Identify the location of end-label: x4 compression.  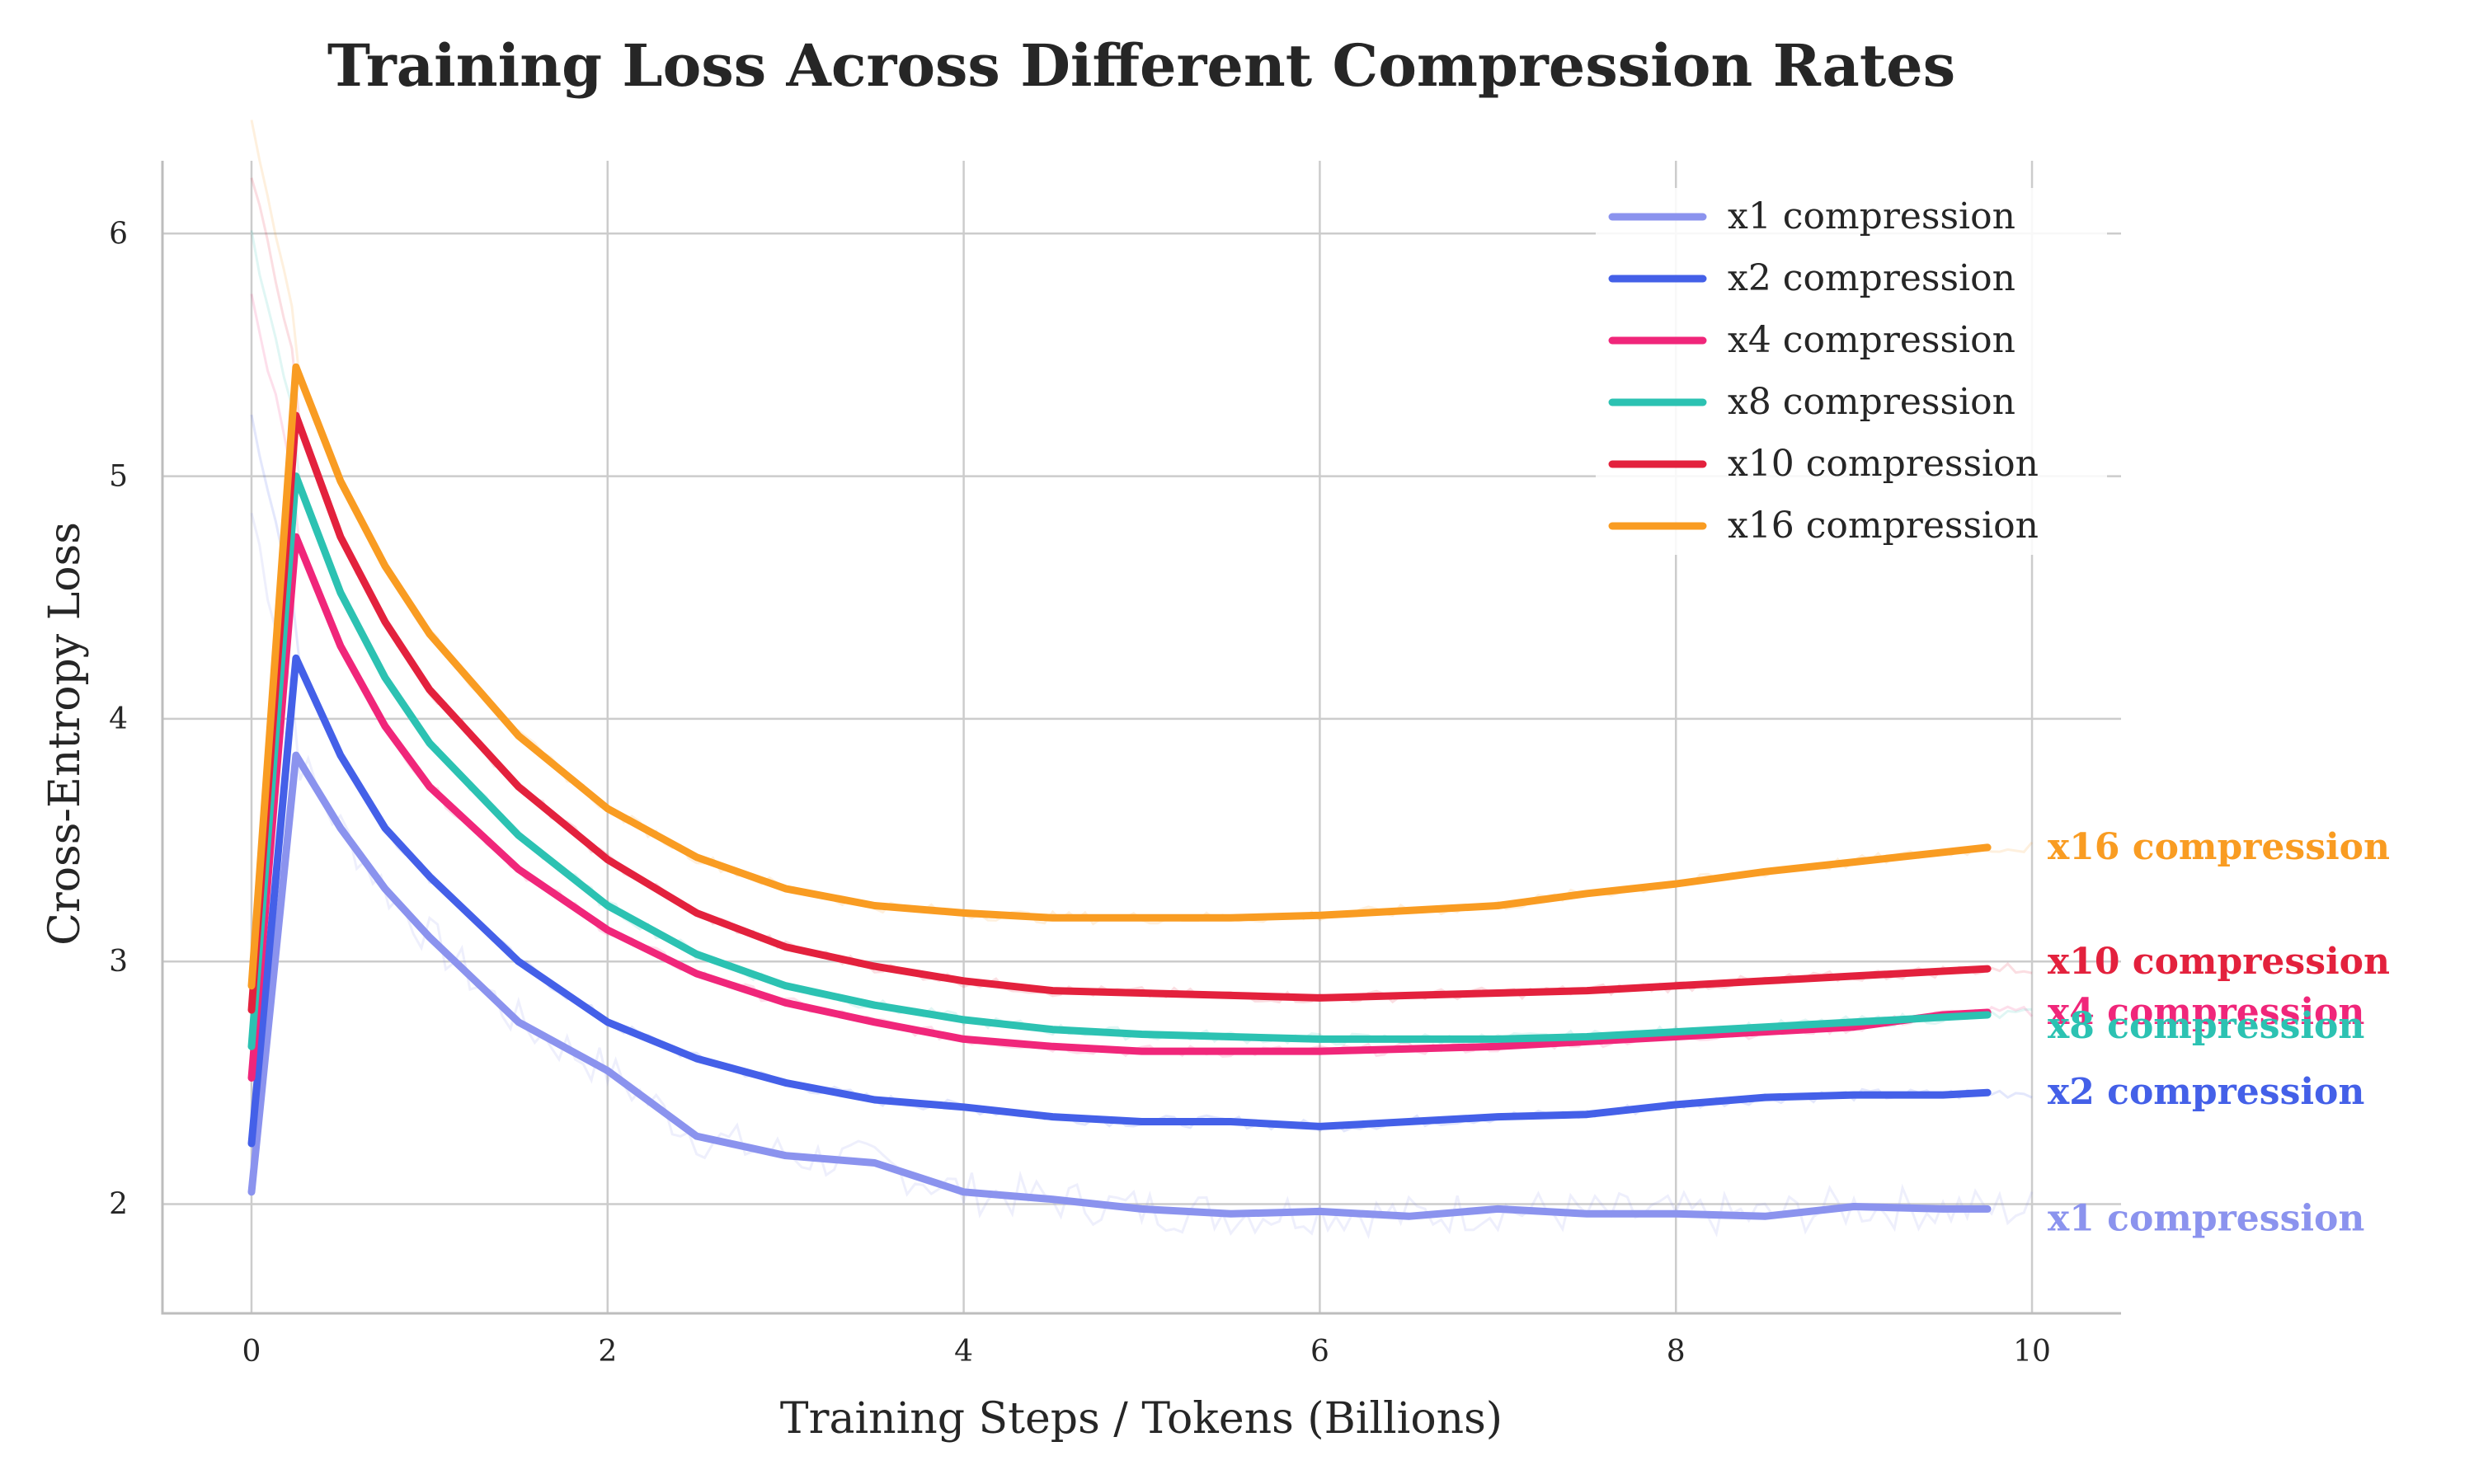
(2206, 1012).